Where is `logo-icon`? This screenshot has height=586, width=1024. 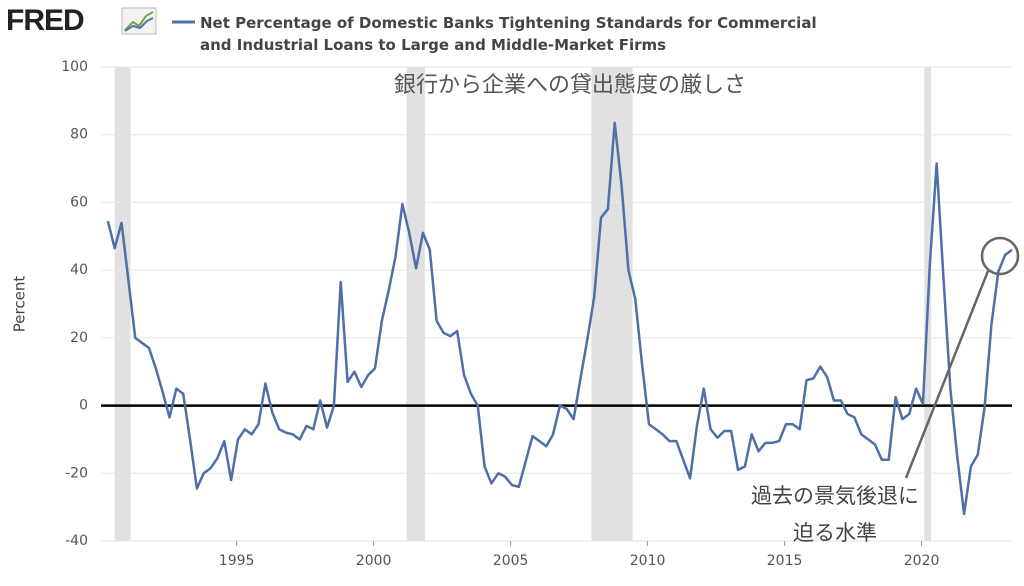 logo-icon is located at coordinates (139, 21).